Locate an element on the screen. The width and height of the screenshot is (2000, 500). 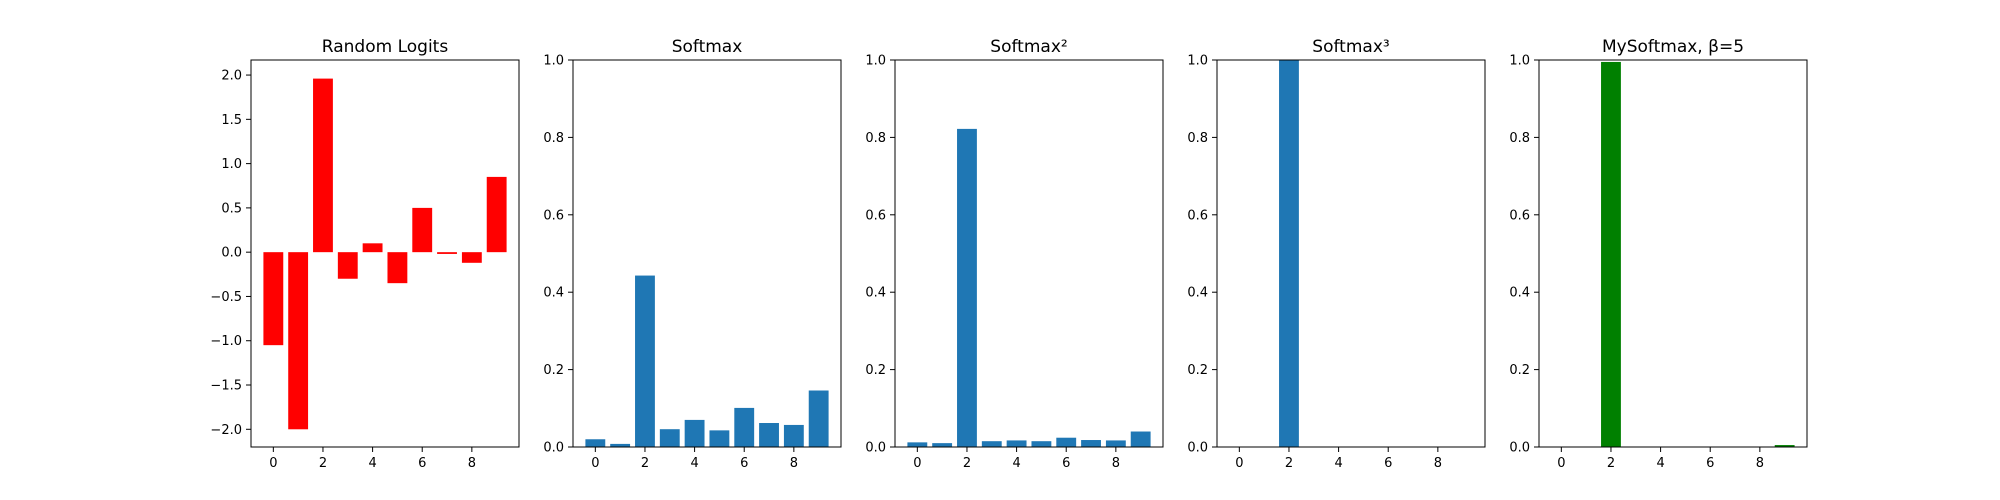
y-tick-label: 0.5 is located at coordinates (231, 208).